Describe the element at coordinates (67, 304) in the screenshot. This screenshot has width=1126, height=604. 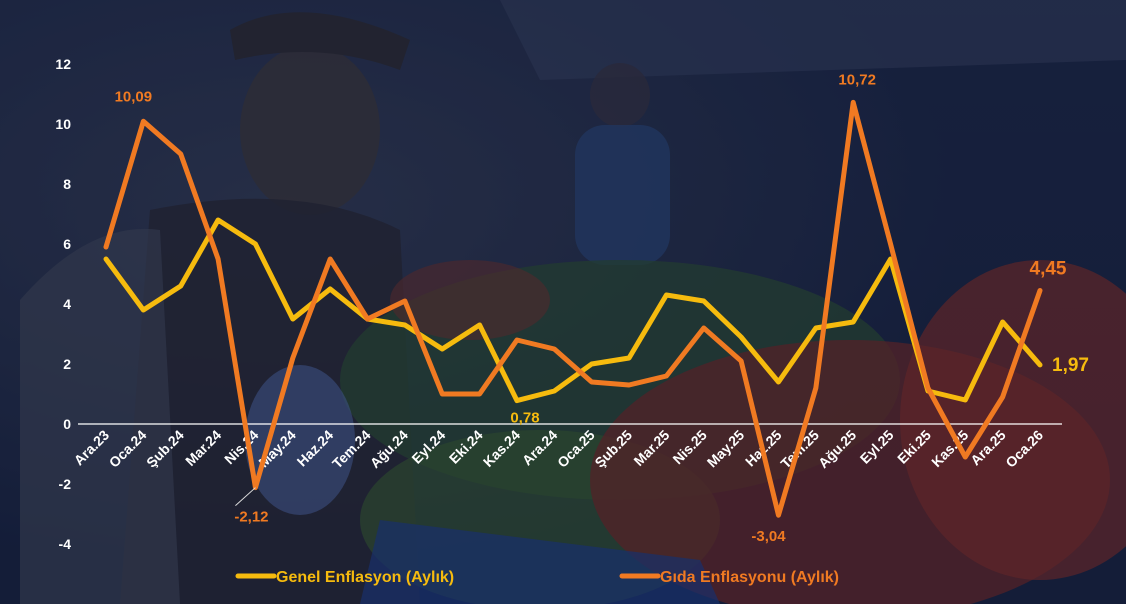
I see `y-tick-label: 4` at that location.